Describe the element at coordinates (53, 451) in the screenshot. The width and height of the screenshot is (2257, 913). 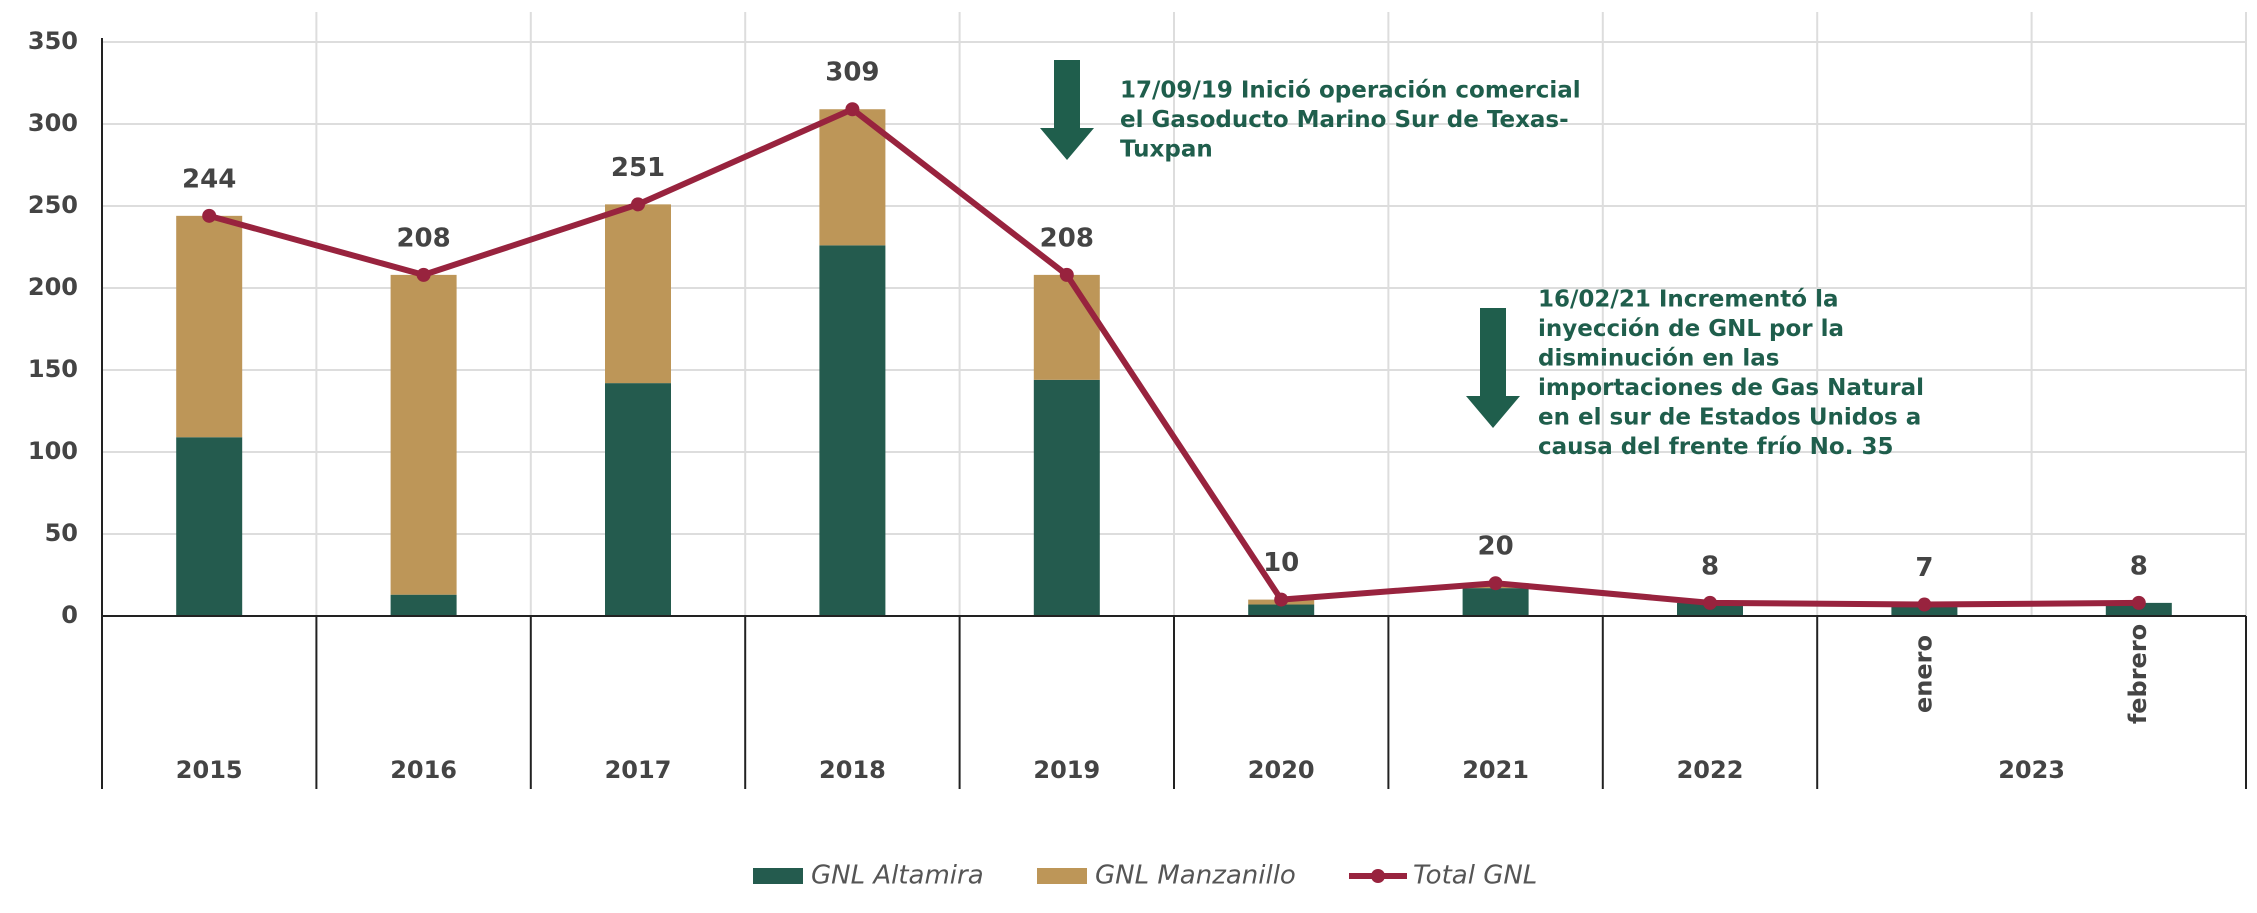
I see `y-tick-label: 100` at that location.